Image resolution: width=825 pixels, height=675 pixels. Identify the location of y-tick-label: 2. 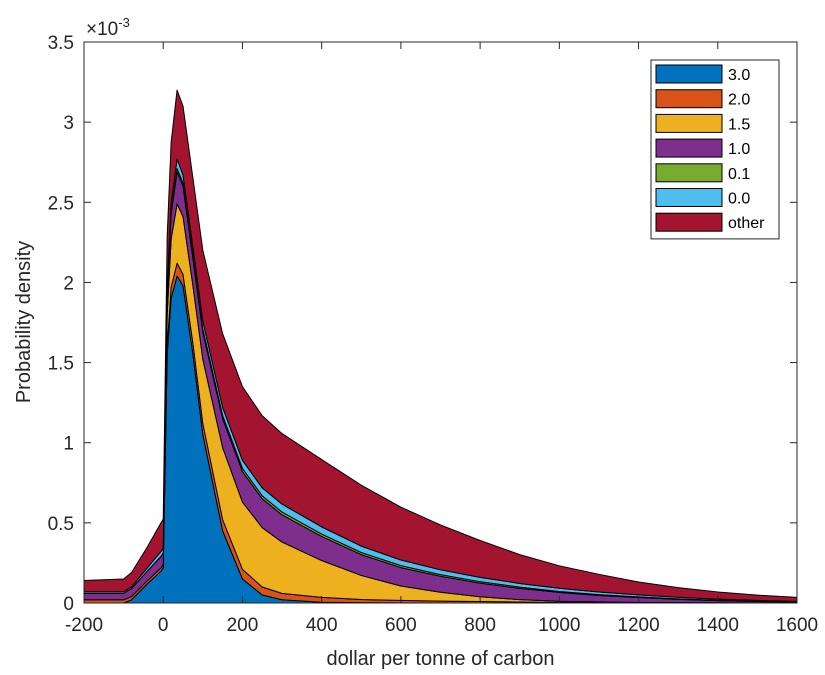
(68, 283).